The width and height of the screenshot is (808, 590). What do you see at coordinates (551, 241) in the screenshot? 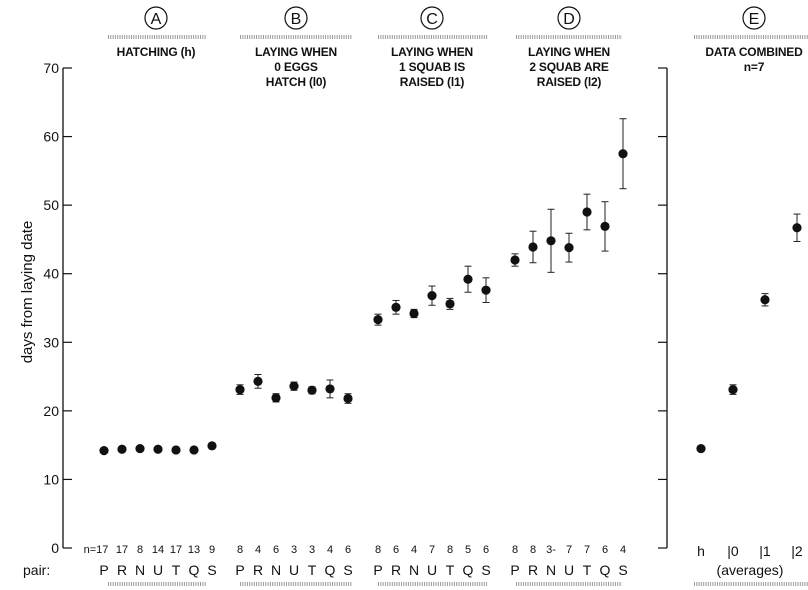
I see `panel-d-point-N` at bounding box center [551, 241].